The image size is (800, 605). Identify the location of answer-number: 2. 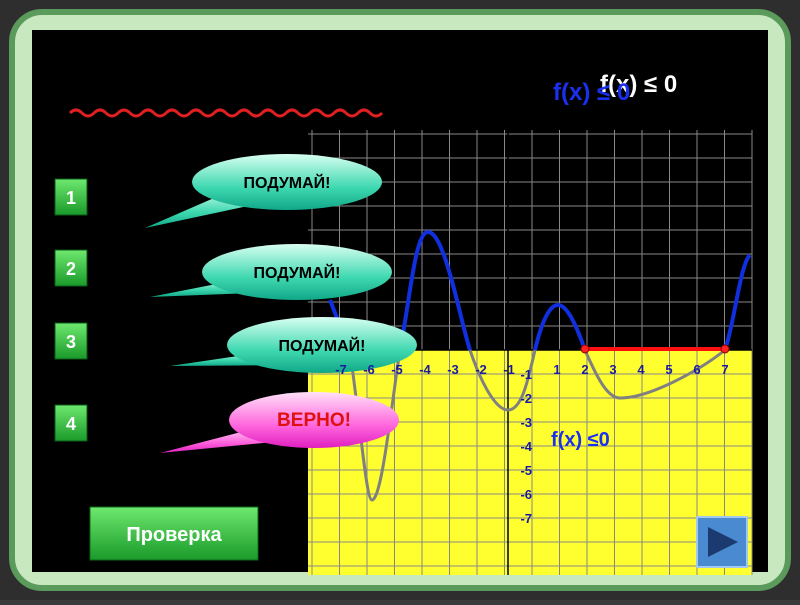
(71, 269).